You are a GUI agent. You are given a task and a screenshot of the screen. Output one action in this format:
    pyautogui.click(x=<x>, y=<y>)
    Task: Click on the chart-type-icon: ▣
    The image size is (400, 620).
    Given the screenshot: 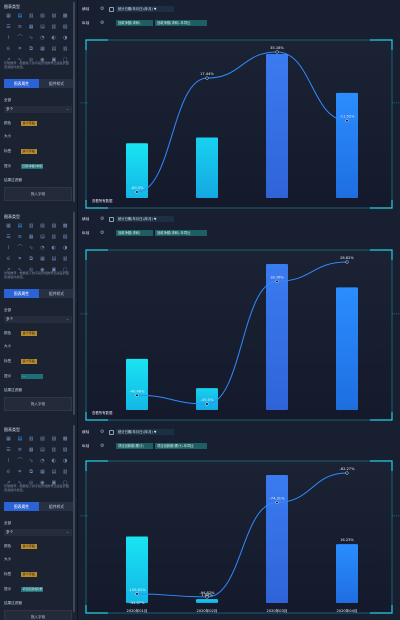 What is the action you would take?
    pyautogui.click(x=54, y=270)
    